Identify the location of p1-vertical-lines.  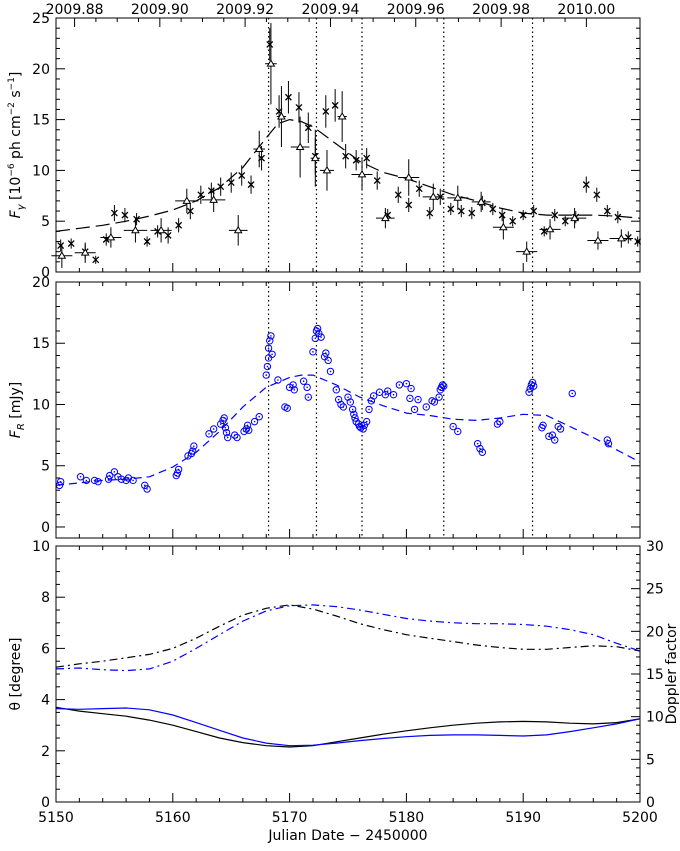
(400, 145).